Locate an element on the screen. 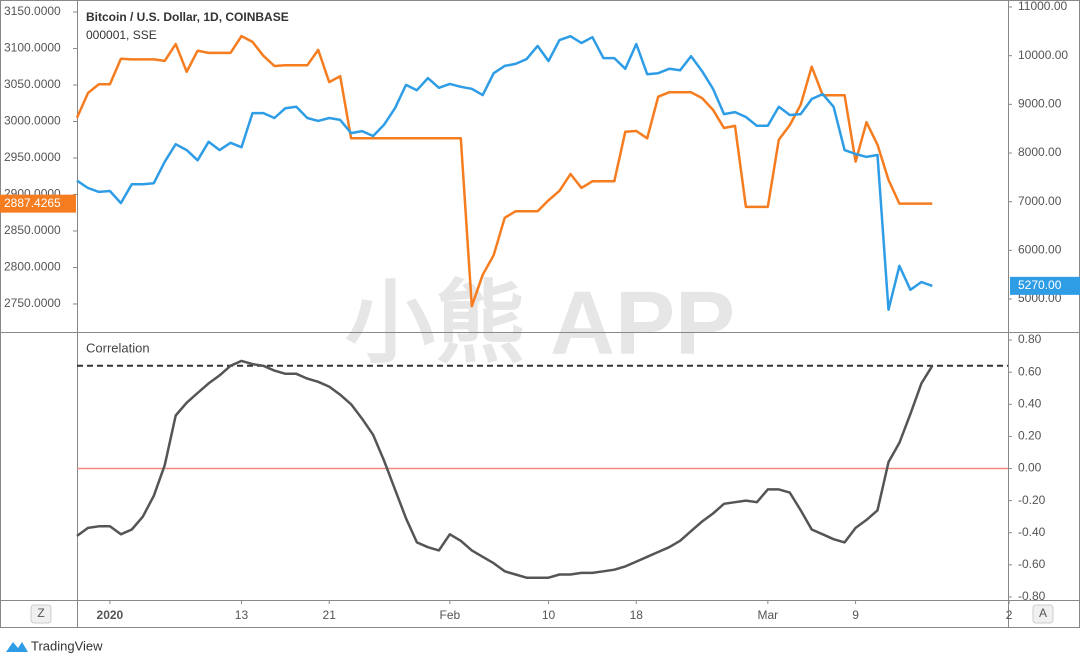  y-tick-label: 9000.00 is located at coordinates (1040, 104).